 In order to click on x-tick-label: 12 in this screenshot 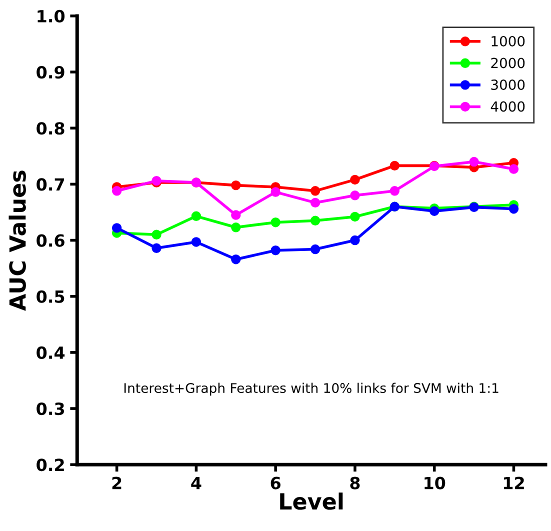, I will do `click(514, 483)`.